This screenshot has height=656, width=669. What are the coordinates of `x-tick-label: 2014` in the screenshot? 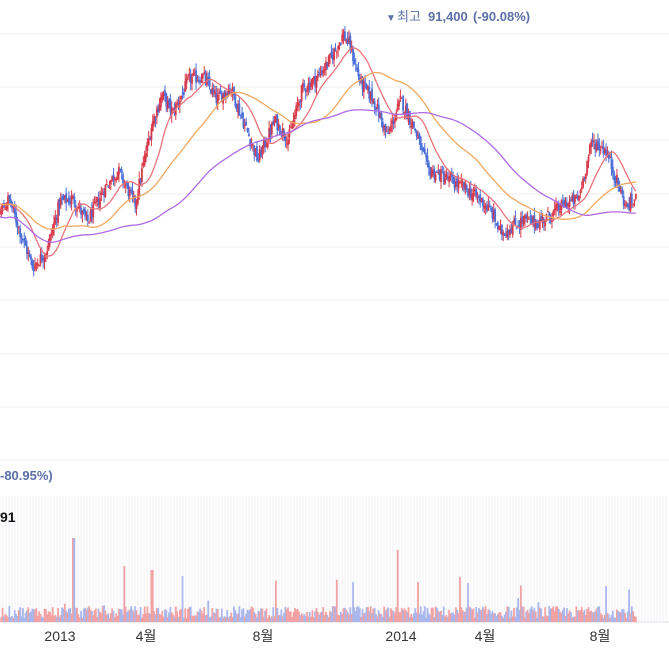 It's located at (400, 636).